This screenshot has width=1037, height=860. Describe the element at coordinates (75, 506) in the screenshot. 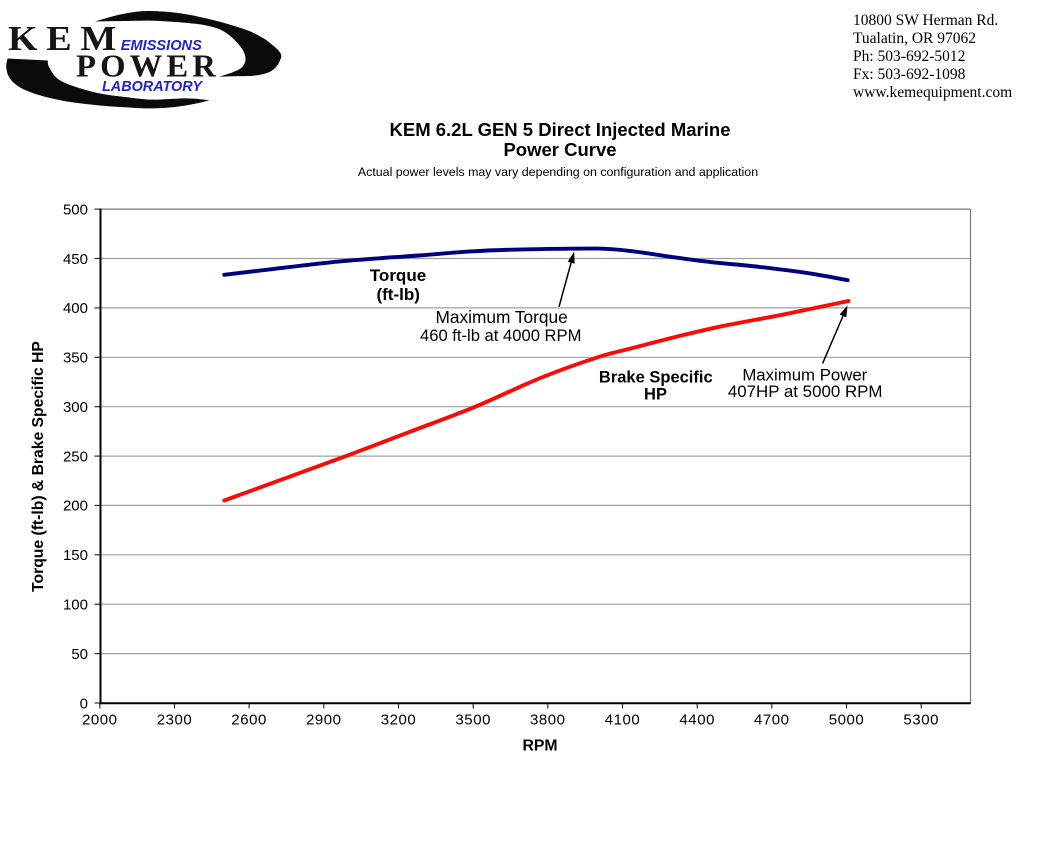

I see `svg-text: 200` at that location.